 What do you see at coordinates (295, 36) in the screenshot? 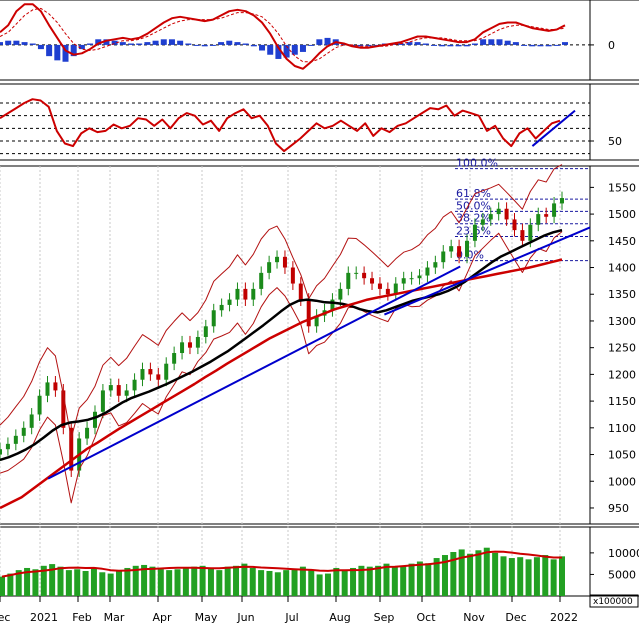
I see `macd-panel` at bounding box center [295, 36].